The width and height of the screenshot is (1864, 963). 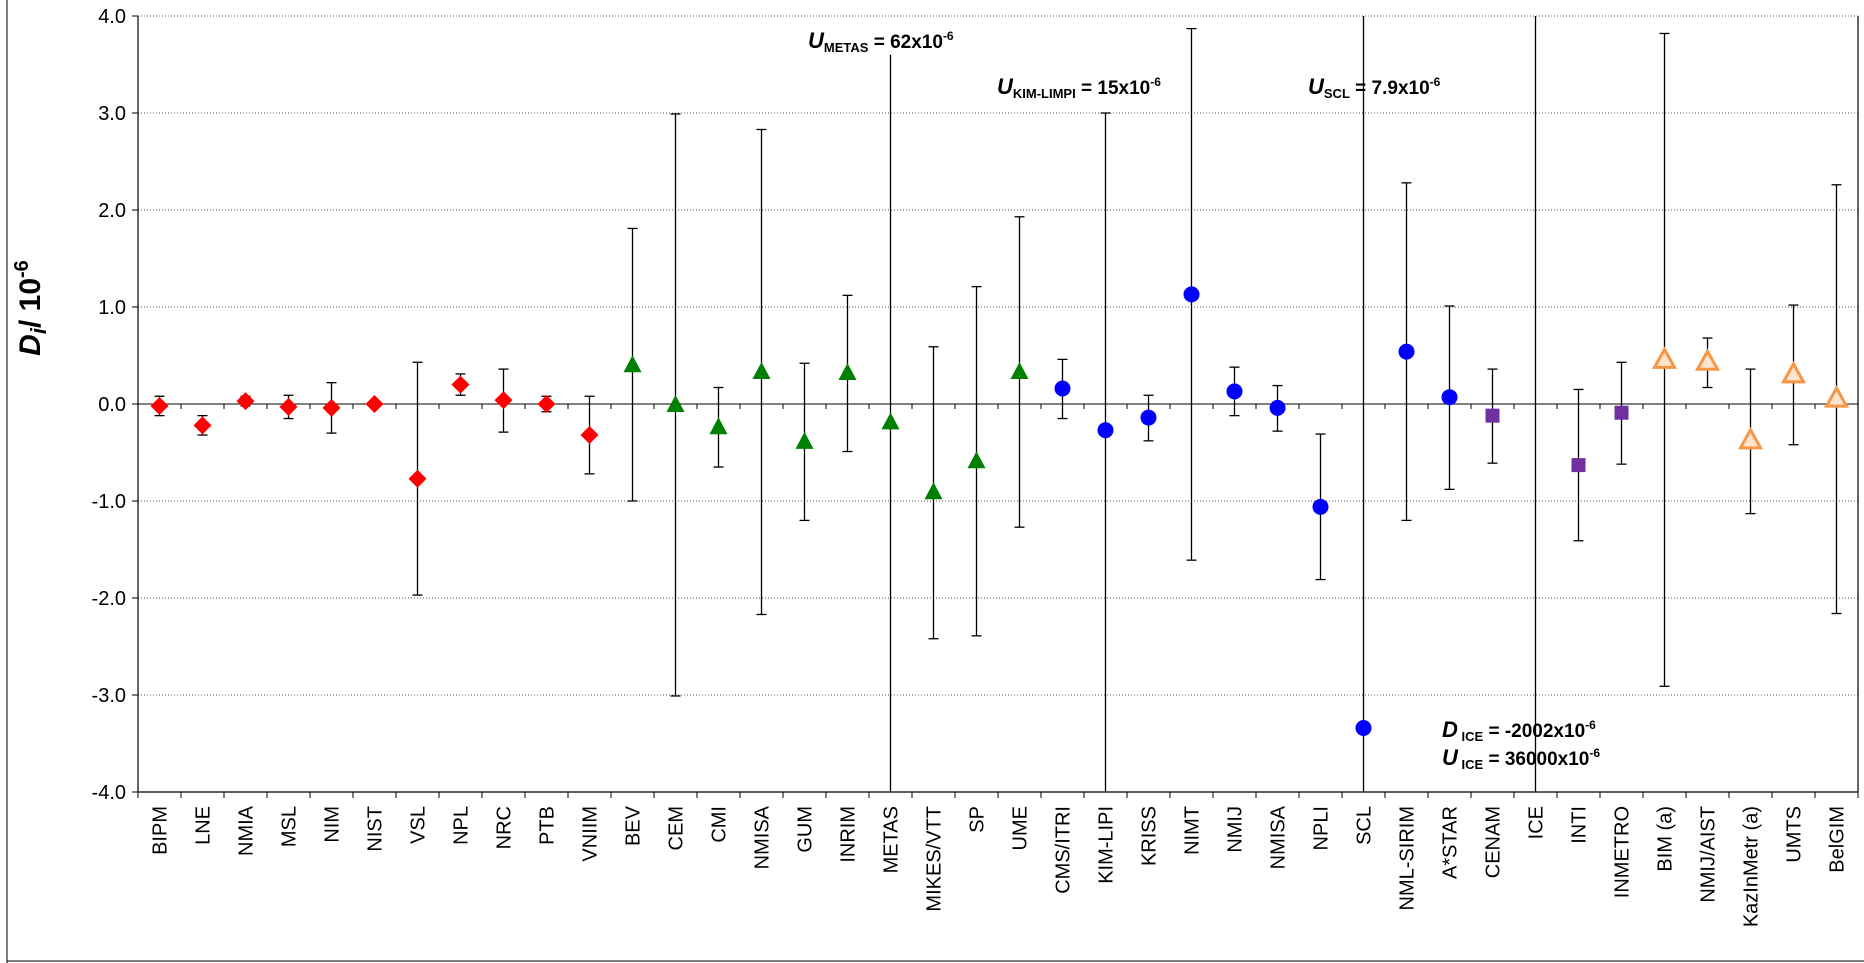 I want to click on x-tick-label: UME, so click(x=1021, y=828).